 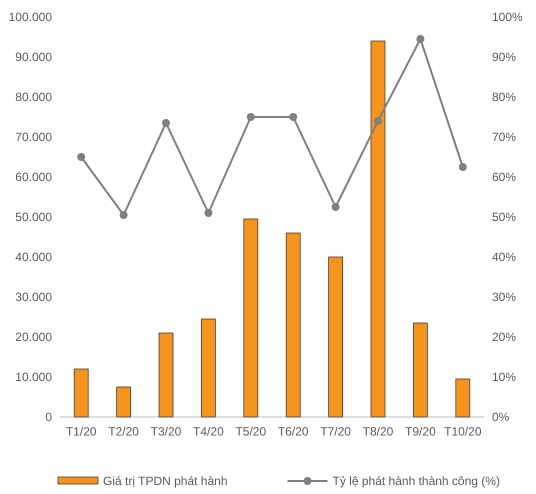 What do you see at coordinates (504, 297) in the screenshot?
I see `y2-tick-label: 30%` at bounding box center [504, 297].